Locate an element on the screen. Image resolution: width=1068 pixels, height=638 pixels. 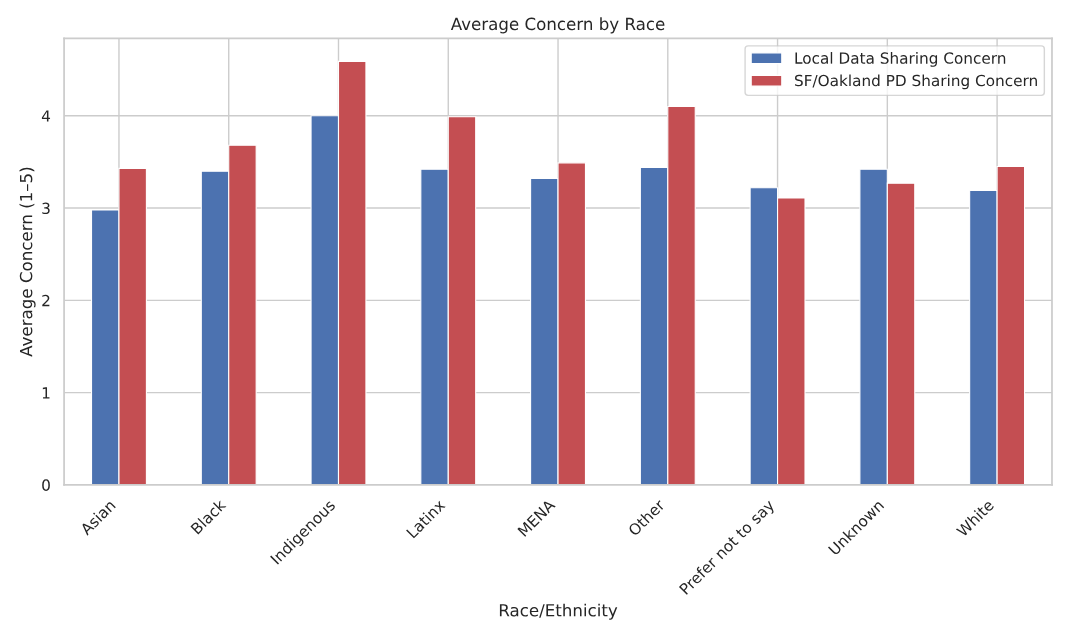
y-tick-label: 0 is located at coordinates (46, 485).